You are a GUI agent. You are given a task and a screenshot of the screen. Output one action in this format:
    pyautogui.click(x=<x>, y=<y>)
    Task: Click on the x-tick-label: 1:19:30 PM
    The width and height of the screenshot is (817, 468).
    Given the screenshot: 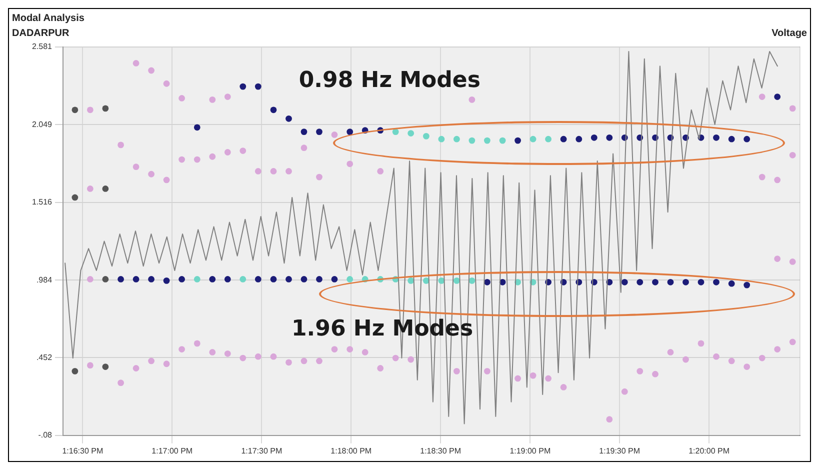 What is the action you would take?
    pyautogui.click(x=619, y=451)
    